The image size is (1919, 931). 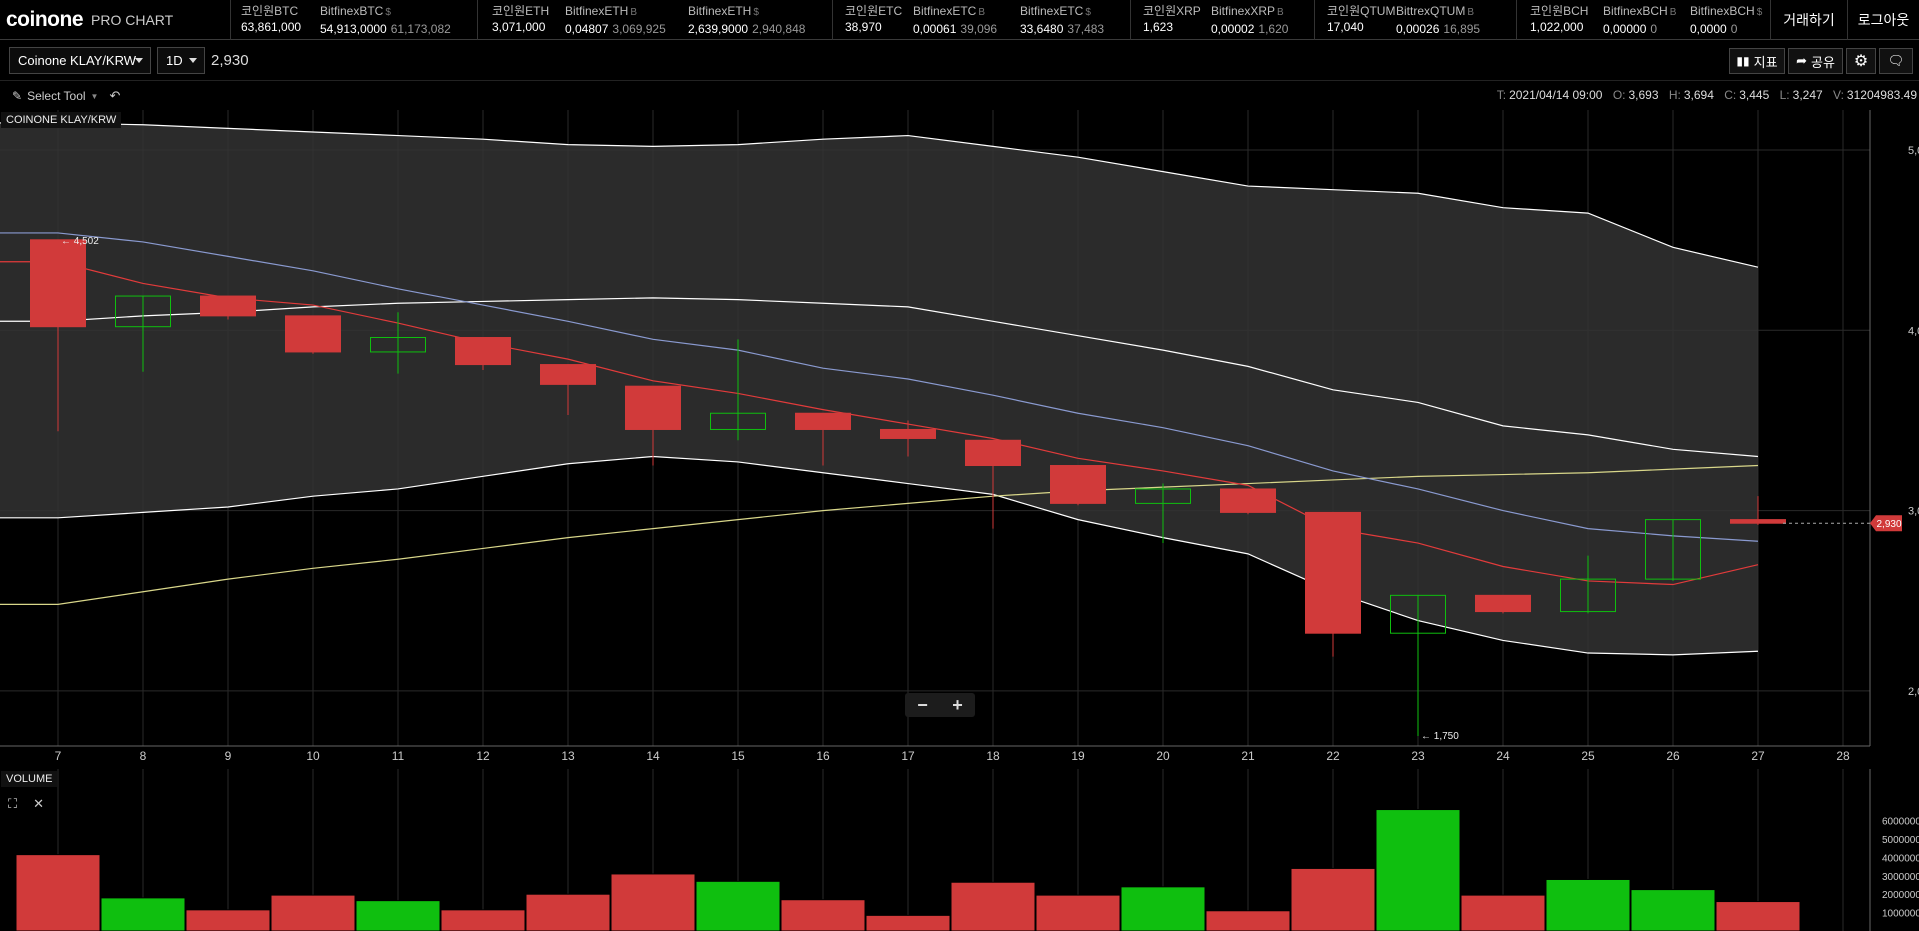 What do you see at coordinates (1438, 20) in the screenshot?
I see `ticker-11: BittrexQTUM B 0,00026 16,895` at bounding box center [1438, 20].